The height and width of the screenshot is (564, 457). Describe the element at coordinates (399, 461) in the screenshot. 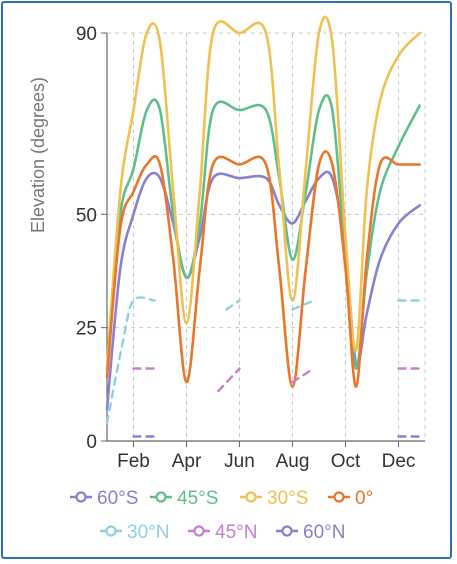

I see `x-tick-label-dec: Dec` at that location.